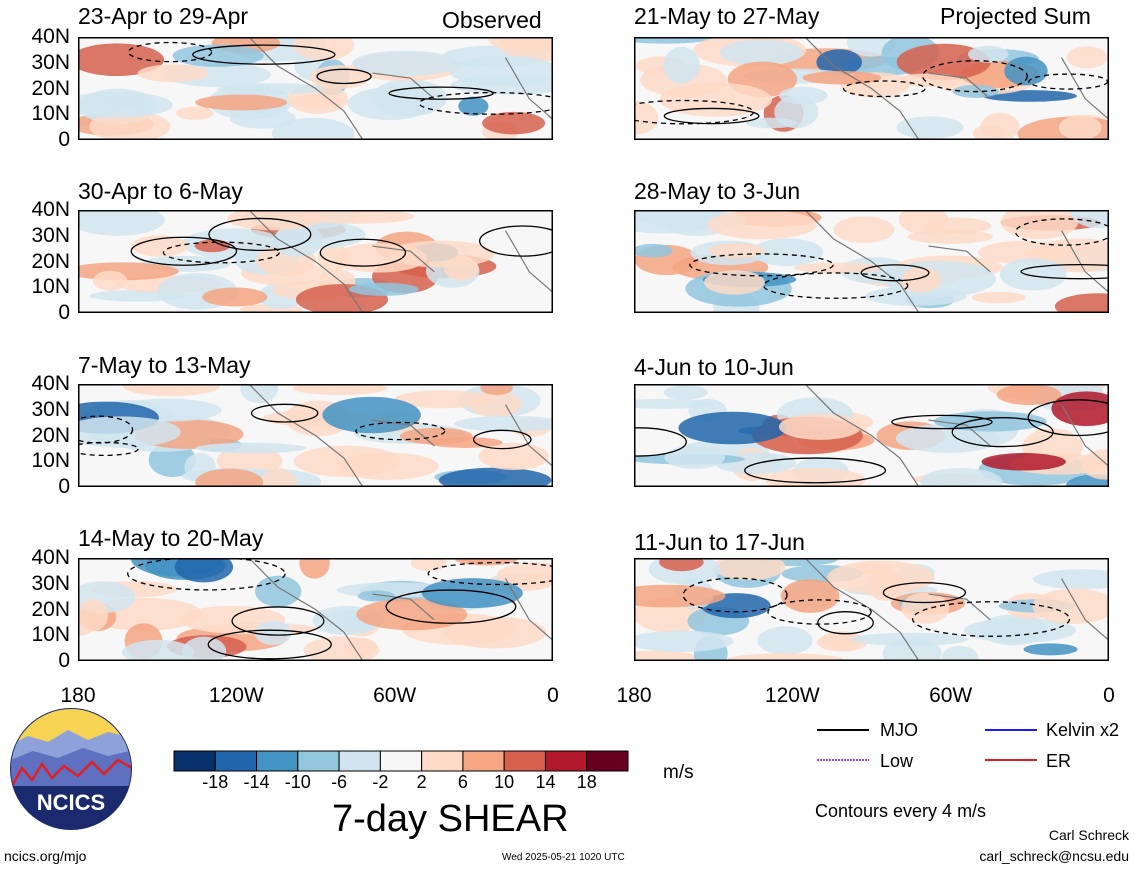  Describe the element at coordinates (717, 191) in the screenshot. I see `panel-title-6: 28-May to 3-Jun` at that location.